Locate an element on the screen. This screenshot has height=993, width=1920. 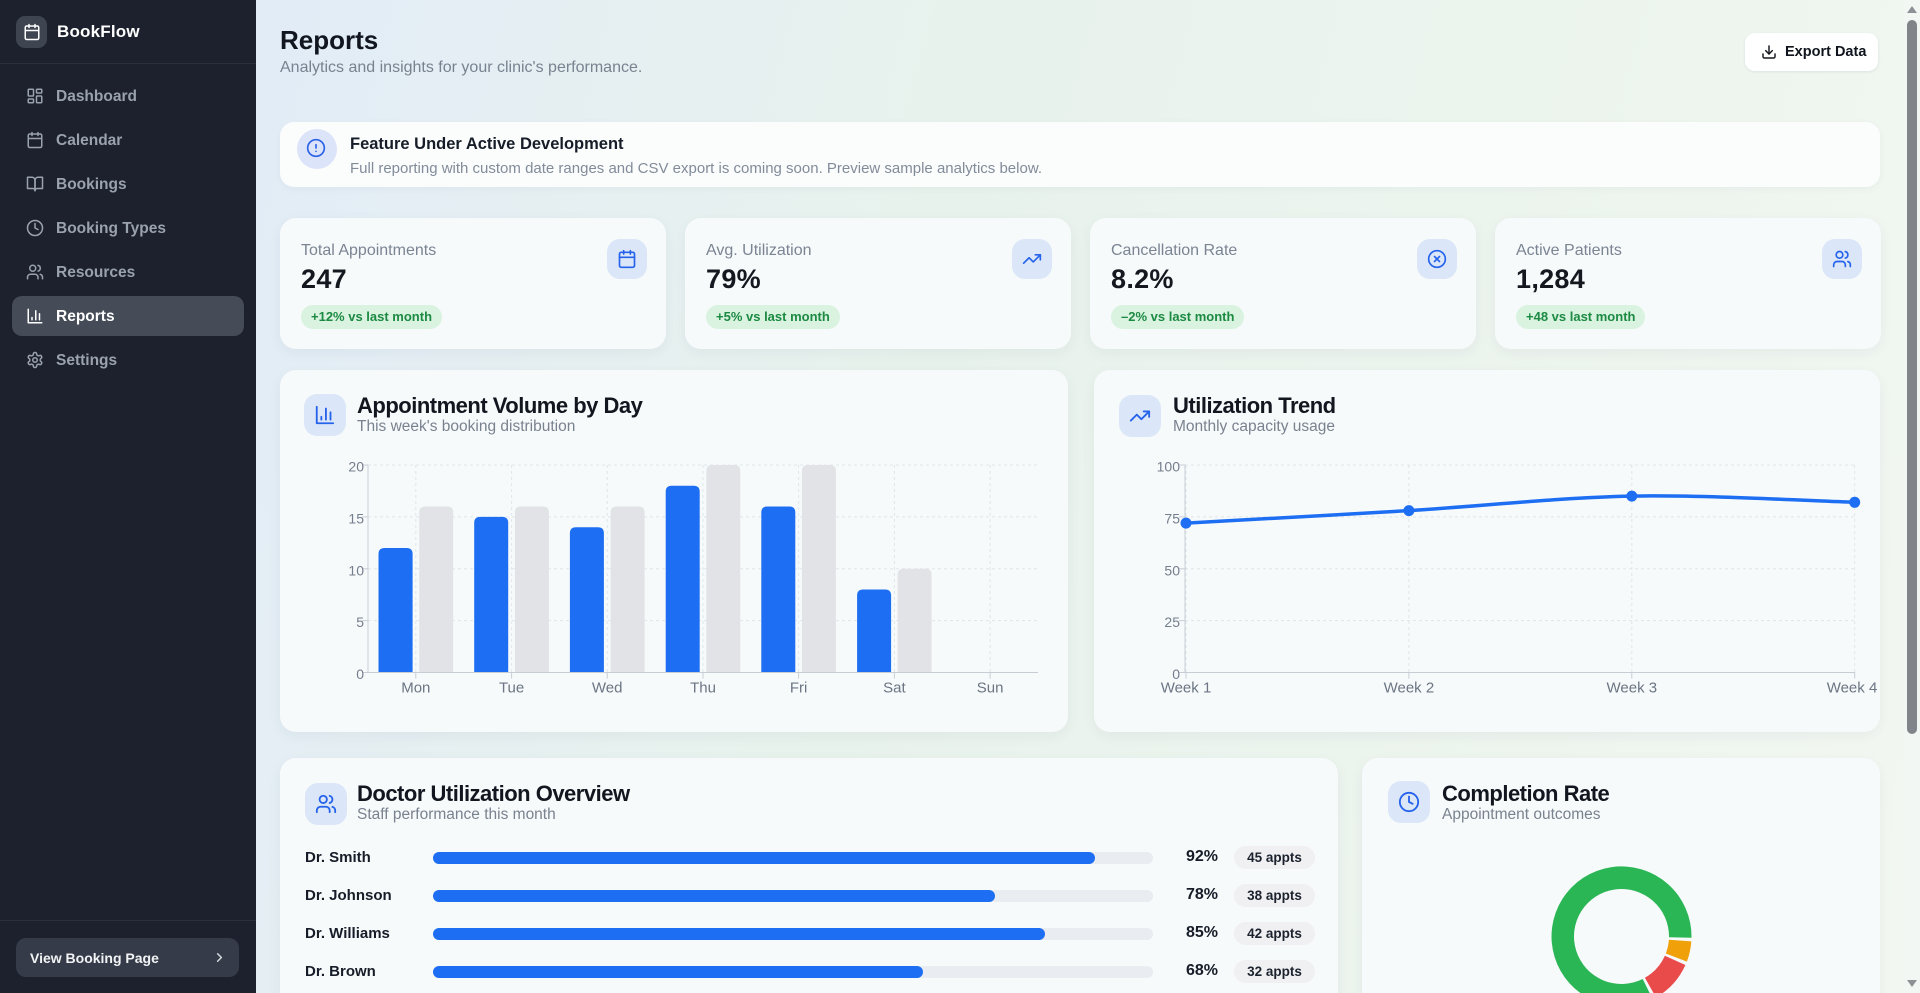
svg-text: 20 is located at coordinates (356, 467).